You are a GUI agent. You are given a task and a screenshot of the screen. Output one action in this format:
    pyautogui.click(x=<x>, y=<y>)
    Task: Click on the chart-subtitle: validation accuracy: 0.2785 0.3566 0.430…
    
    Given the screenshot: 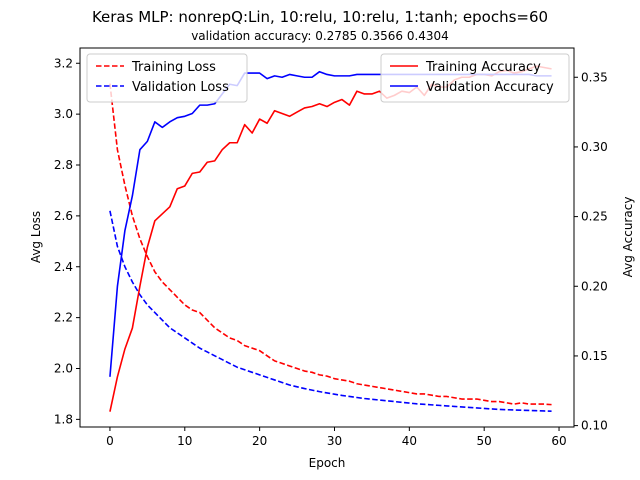 What is the action you would take?
    pyautogui.click(x=320, y=36)
    